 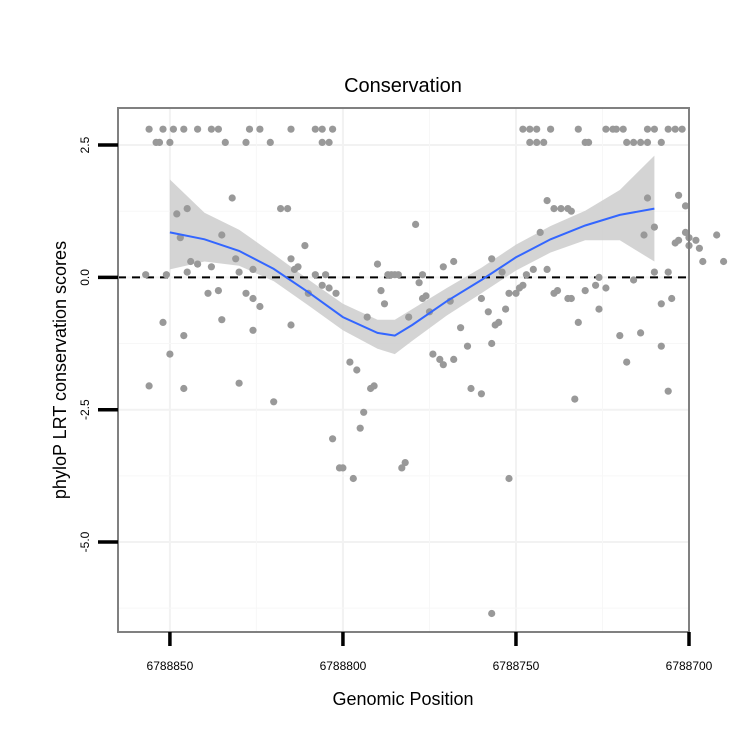 I want to click on y-tick-label: 2.5, so click(x=85, y=144).